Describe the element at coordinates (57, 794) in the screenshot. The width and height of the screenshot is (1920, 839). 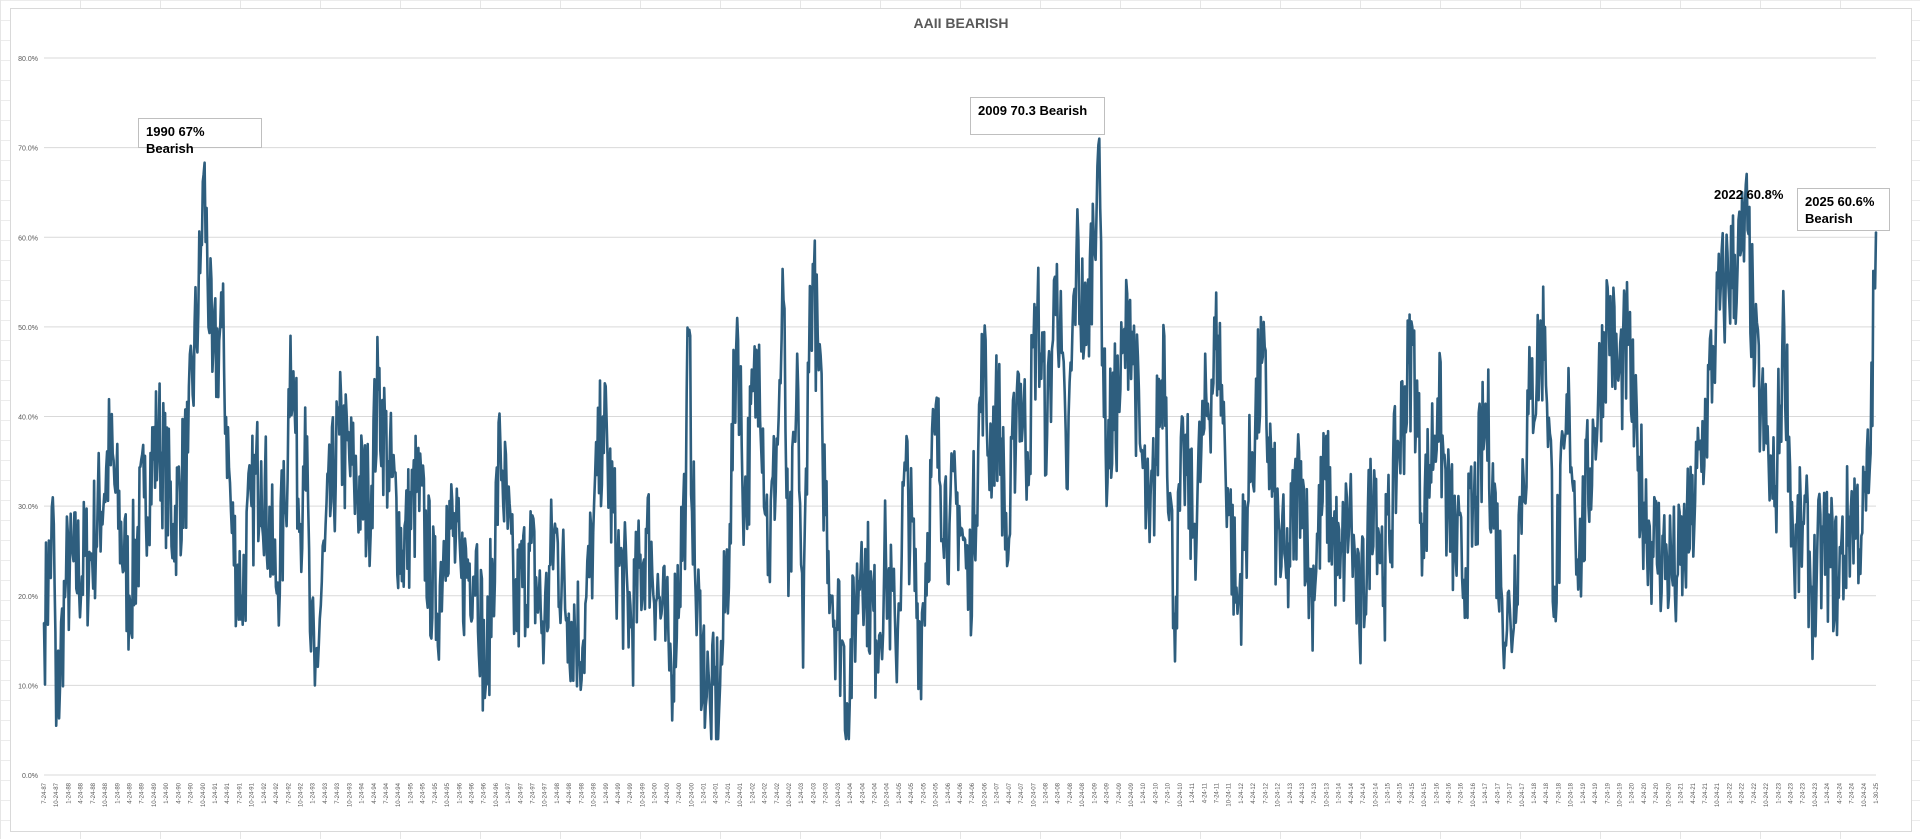
I see `x-tick-label: 10-24-87` at that location.